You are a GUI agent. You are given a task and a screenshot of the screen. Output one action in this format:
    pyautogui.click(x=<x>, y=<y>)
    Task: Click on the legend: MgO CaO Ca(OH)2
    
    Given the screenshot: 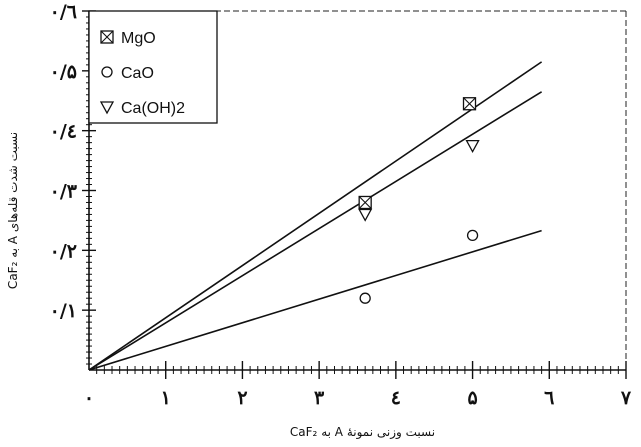 What is the action you would take?
    pyautogui.click(x=153, y=67)
    